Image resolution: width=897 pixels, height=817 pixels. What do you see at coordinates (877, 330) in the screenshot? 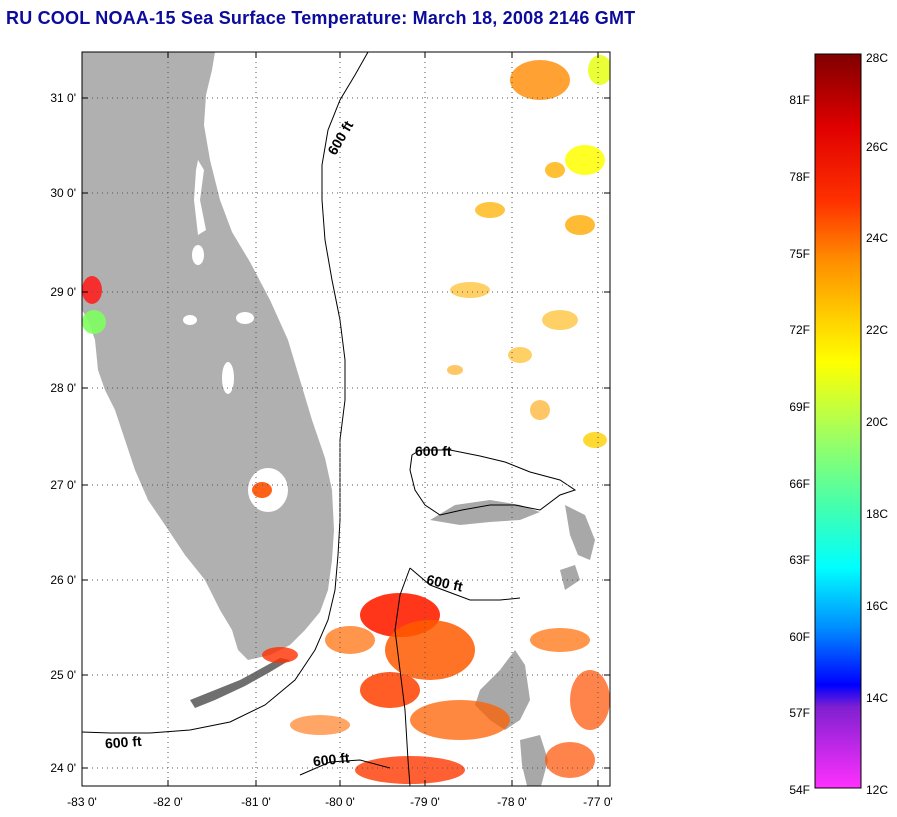
I see `colorbar-c-label: 22C` at bounding box center [877, 330].